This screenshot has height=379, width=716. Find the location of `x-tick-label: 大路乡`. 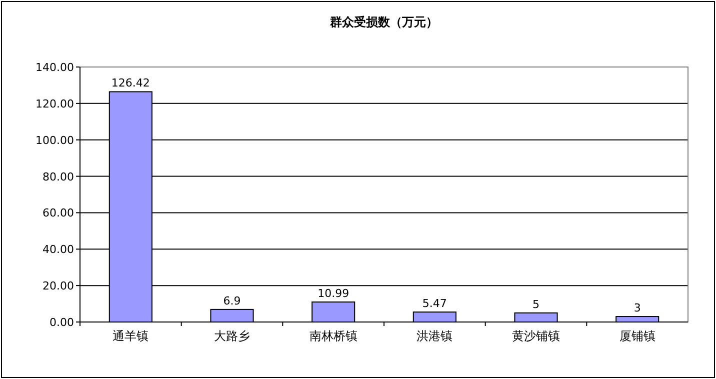

x-tick-label: 大路乡 is located at coordinates (232, 336).